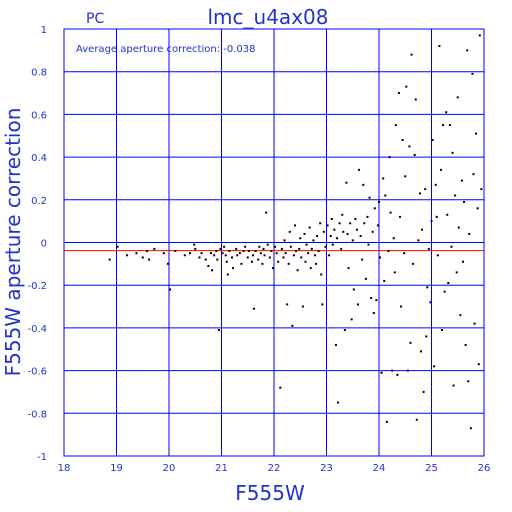 The height and width of the screenshot is (512, 512). I want to click on y-tick-label: -1, so click(42, 457).